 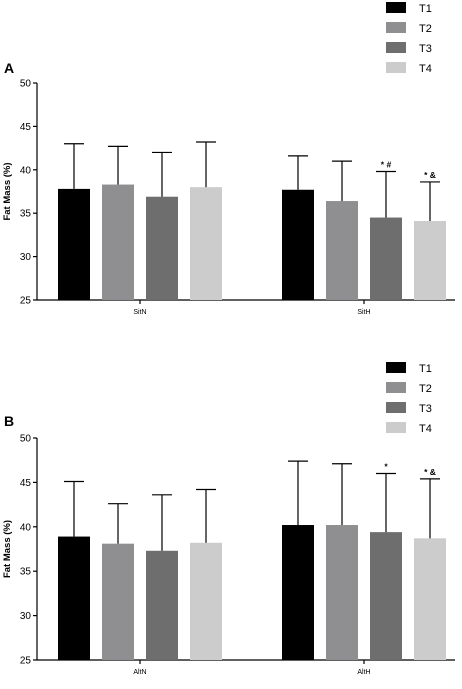 What do you see at coordinates (9, 68) in the screenshot?
I see `panel-a-letter: A` at bounding box center [9, 68].